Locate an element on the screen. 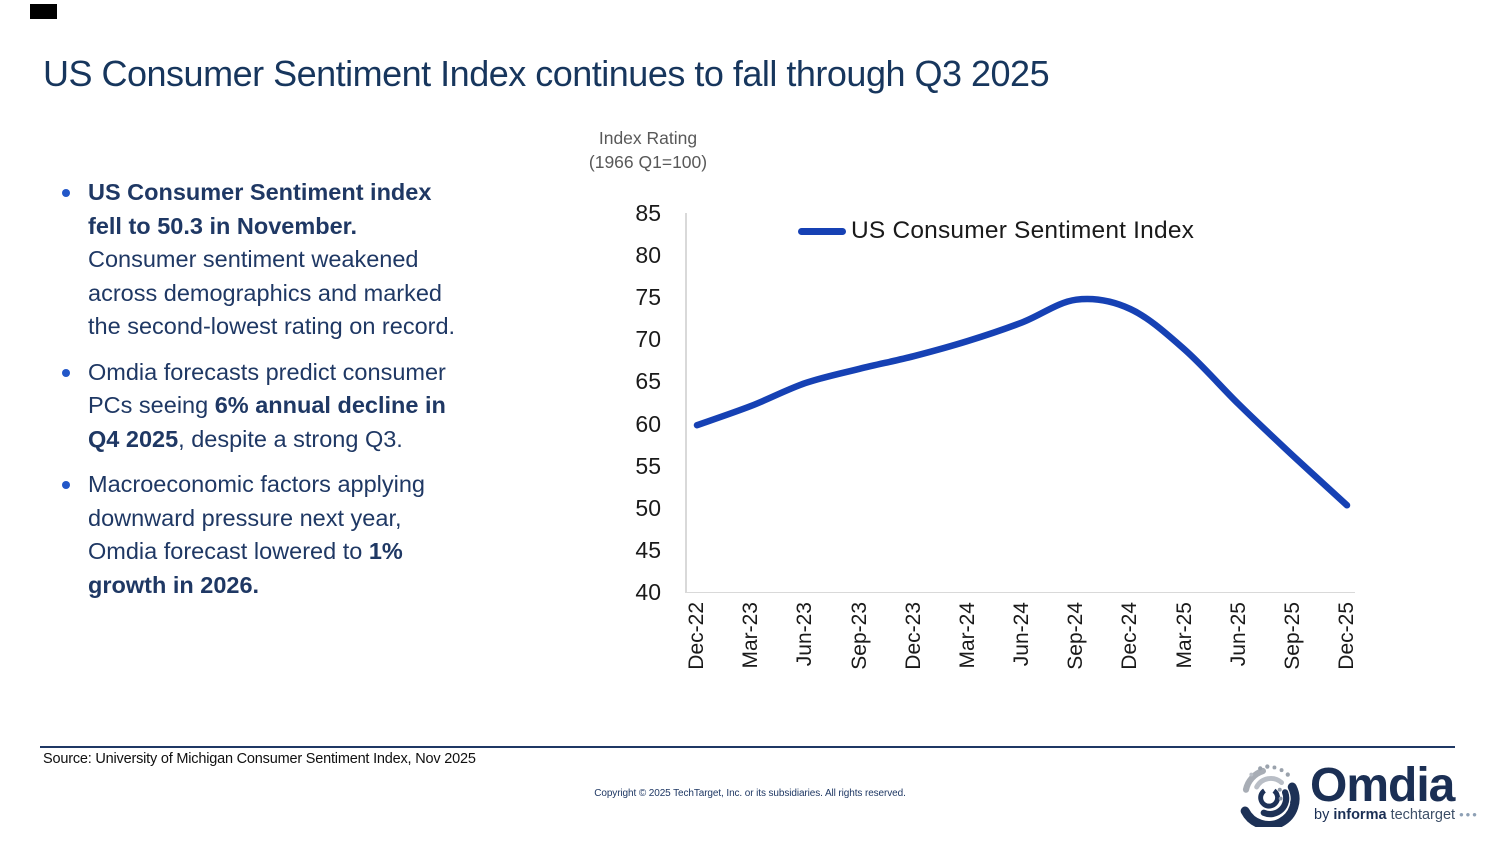  omdia-wordmark: Omdia is located at coordinates (1382, 785).